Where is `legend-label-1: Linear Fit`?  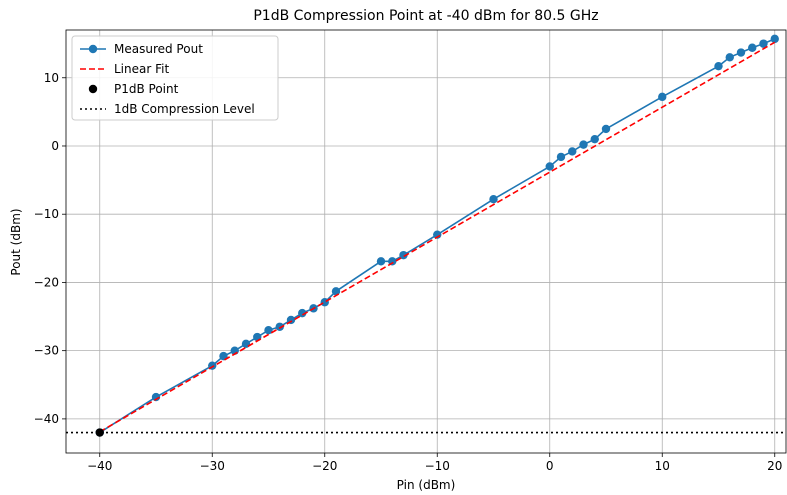
legend-label-1: Linear Fit is located at coordinates (141, 69).